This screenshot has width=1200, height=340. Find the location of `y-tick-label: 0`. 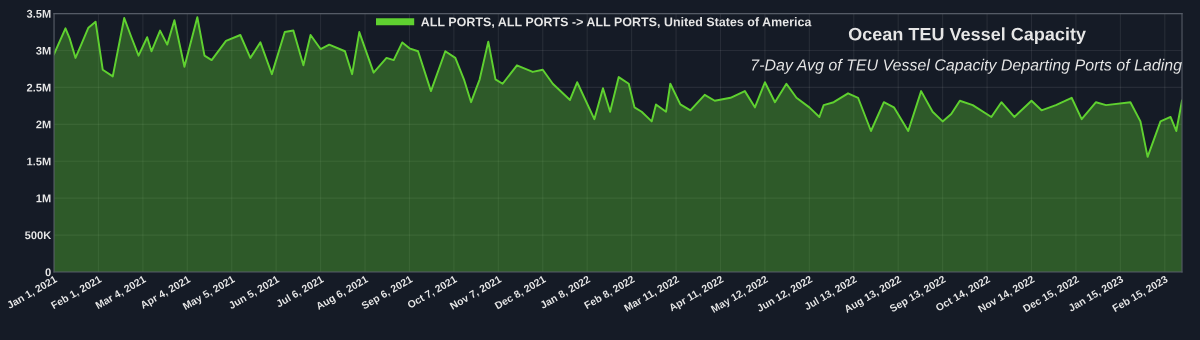

y-tick-label: 0 is located at coordinates (48, 272).